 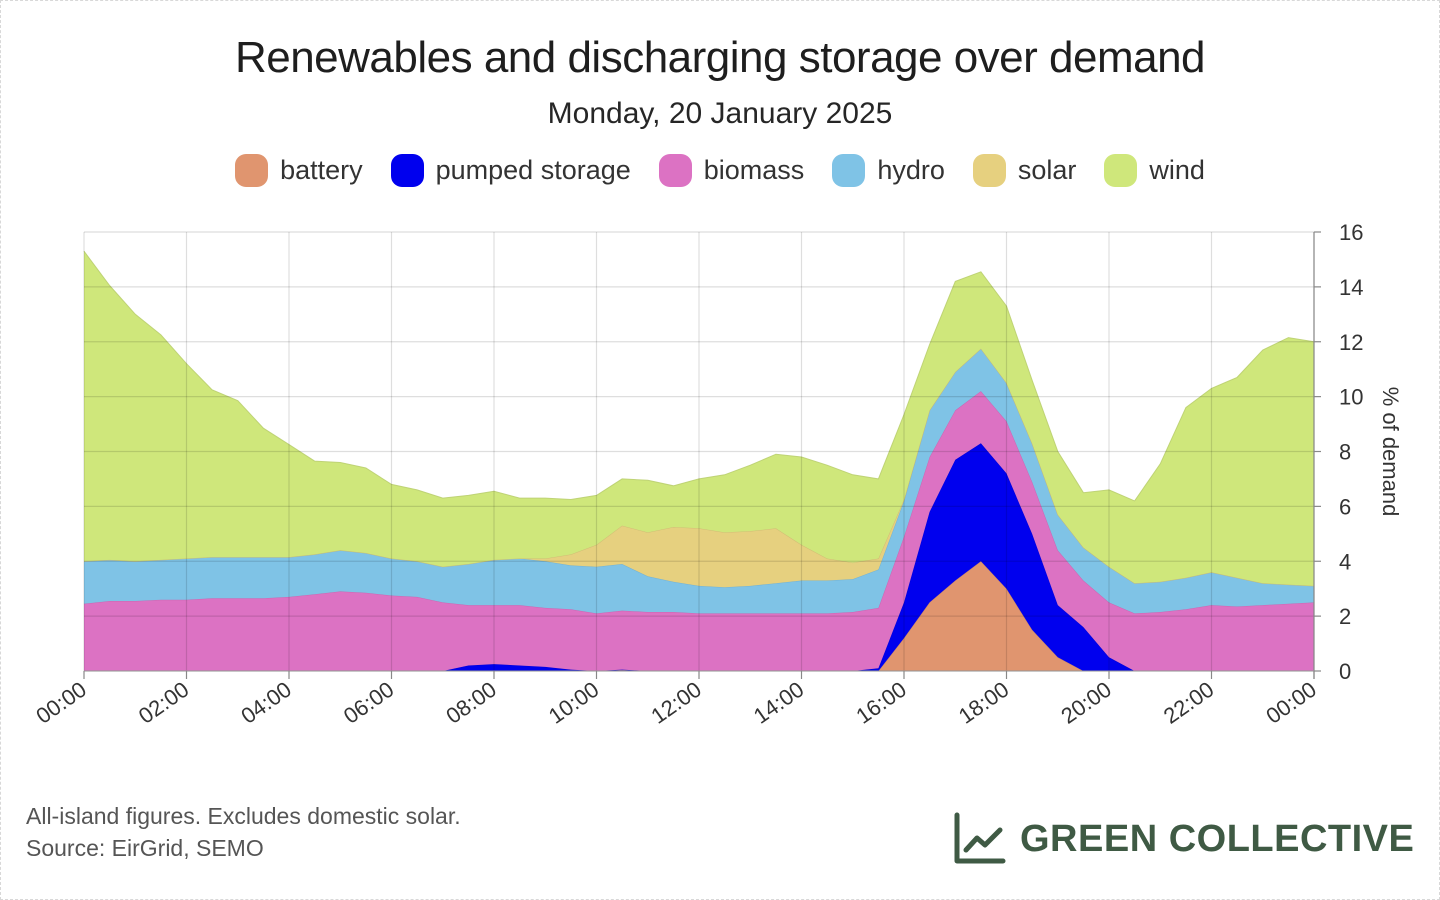 I want to click on x-tick-label: 18:00, so click(x=983, y=703).